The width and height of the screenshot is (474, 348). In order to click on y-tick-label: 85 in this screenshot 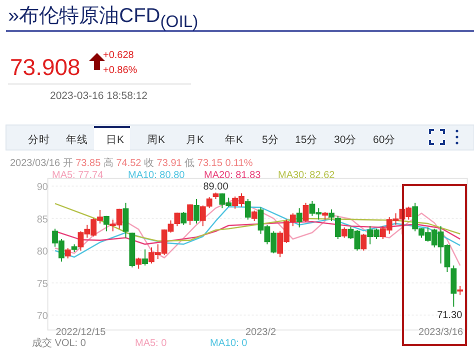, I will do `click(42, 220)`.